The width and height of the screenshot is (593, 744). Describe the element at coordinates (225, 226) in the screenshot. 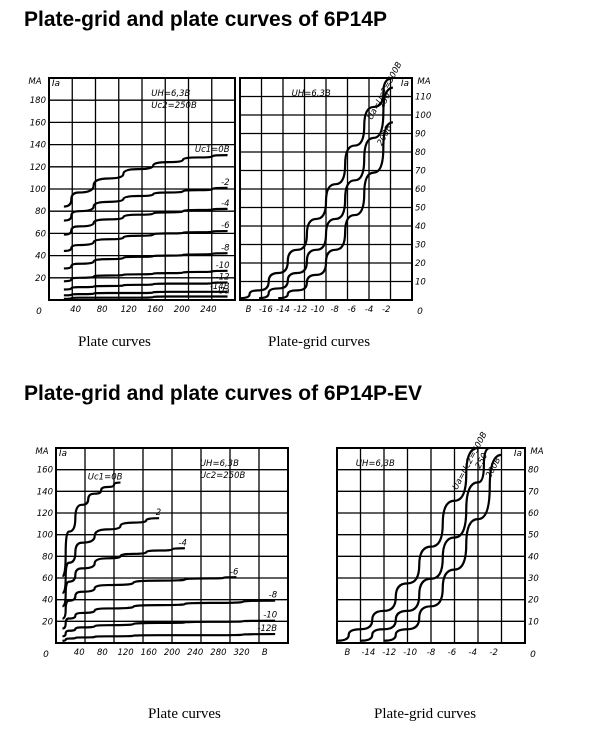

I see `series-label: -6` at that location.